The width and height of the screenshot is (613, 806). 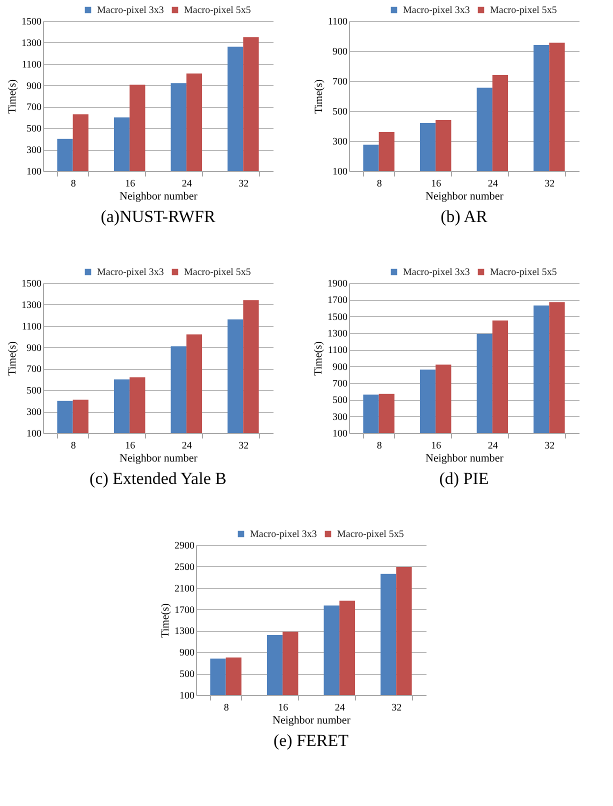 I want to click on text: (d) PIE, so click(x=463, y=478).